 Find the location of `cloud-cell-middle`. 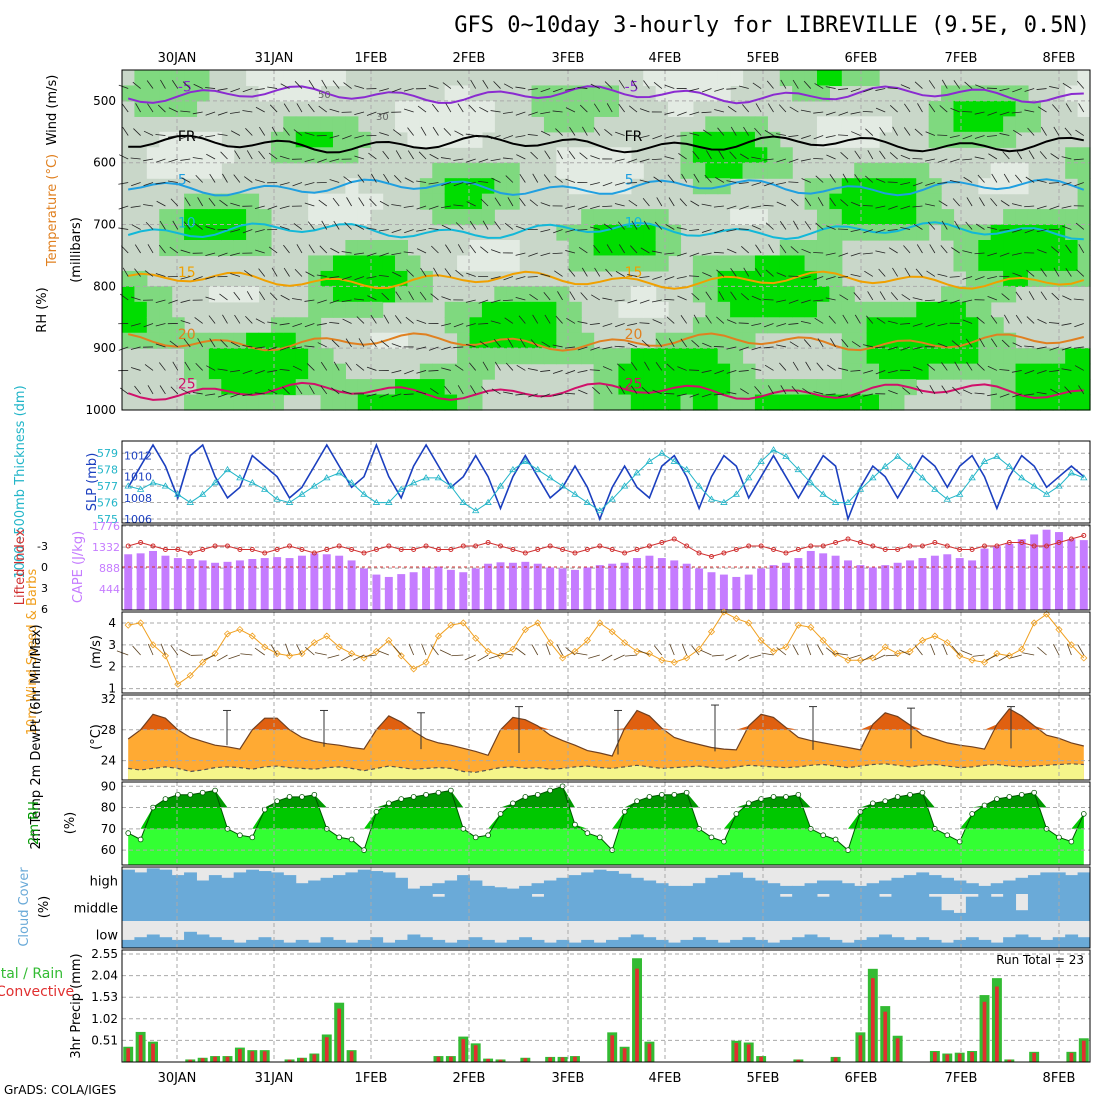

cloud-cell-middle is located at coordinates (861, 907).